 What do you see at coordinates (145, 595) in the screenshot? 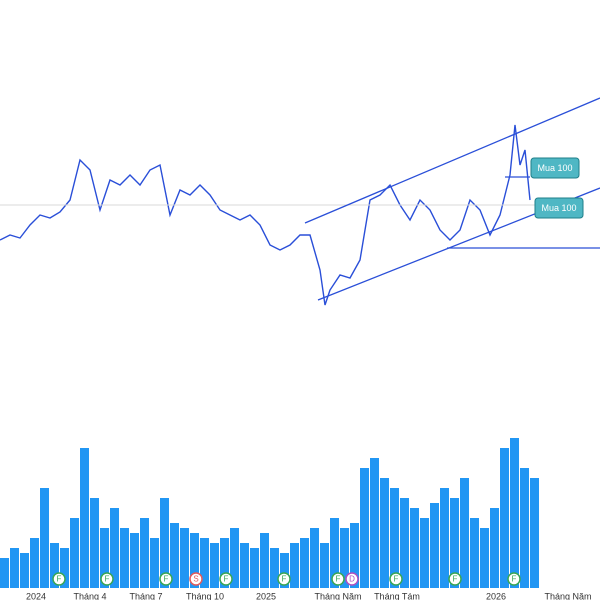
I see `x-tick-label: Tháng 7` at bounding box center [145, 595].